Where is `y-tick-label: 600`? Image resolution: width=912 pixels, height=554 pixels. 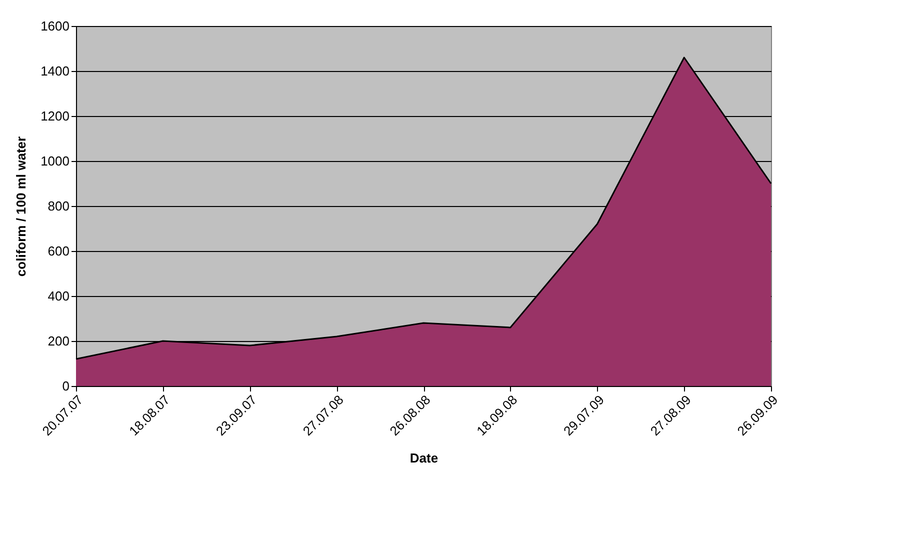 y-tick-label: 600 is located at coordinates (59, 251).